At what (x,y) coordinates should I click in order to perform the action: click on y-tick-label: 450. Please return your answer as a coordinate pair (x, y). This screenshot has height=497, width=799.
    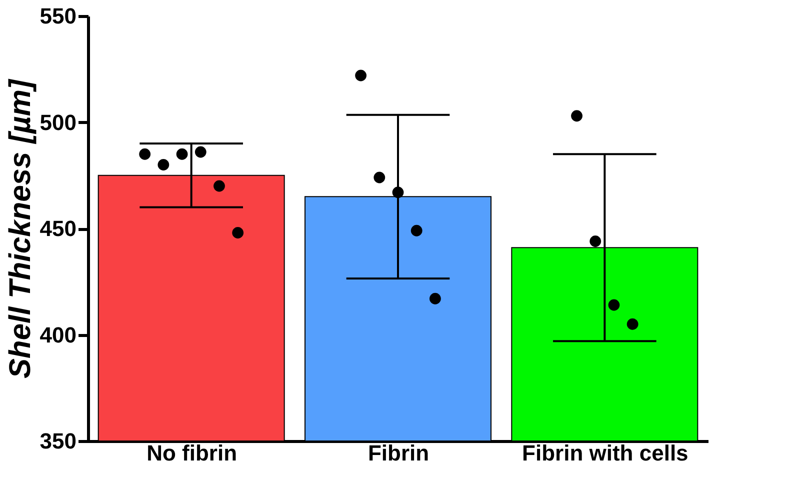
    Looking at the image, I should click on (58, 228).